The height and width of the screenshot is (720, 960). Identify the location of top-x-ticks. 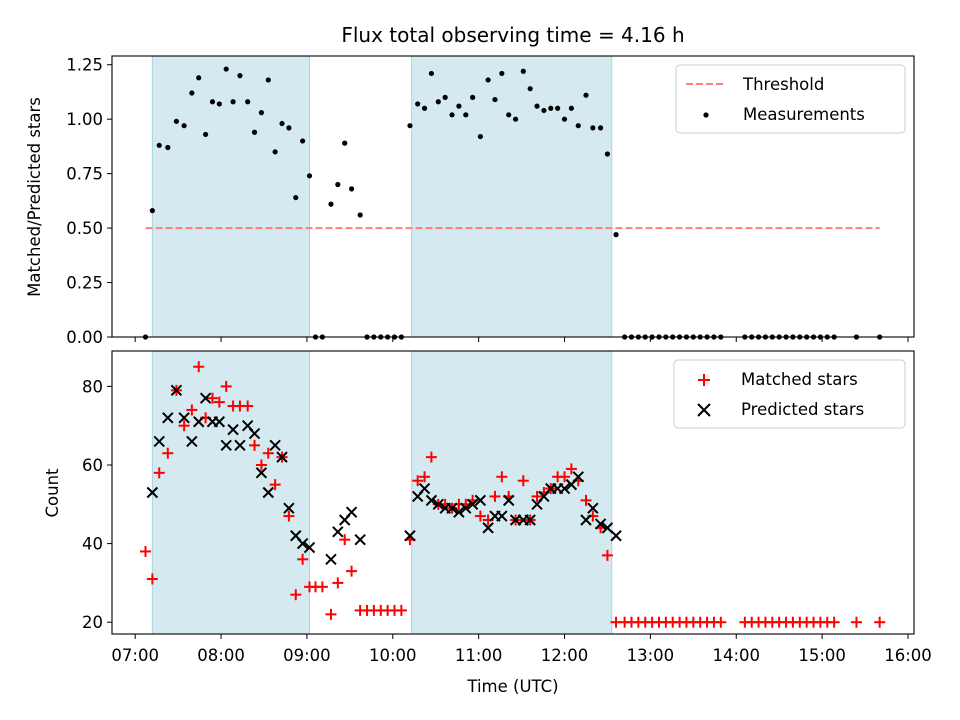
(521, 339).